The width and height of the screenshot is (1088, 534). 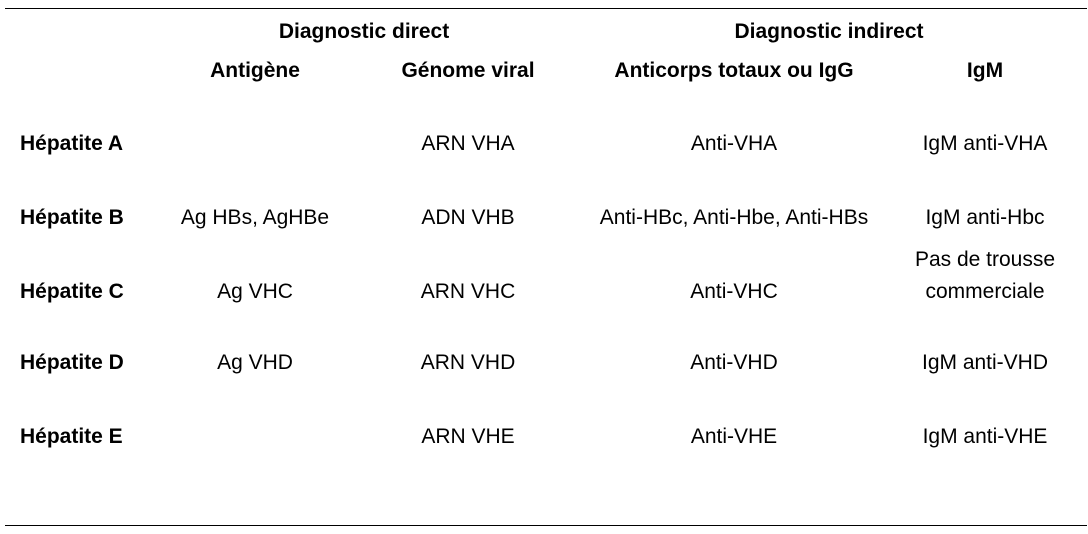 I want to click on cell-antibodies-d: Anti-VHD, so click(x=734, y=362).